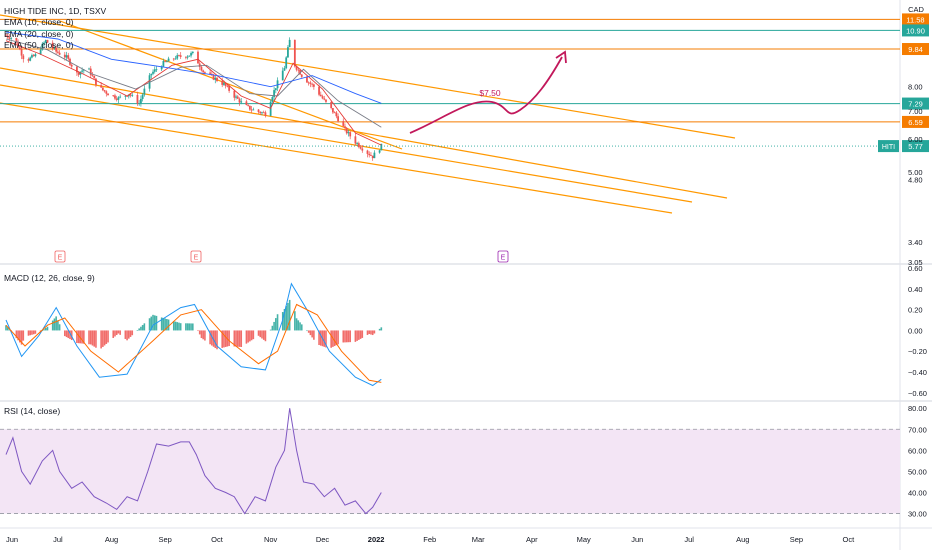 The height and width of the screenshot is (550, 932). What do you see at coordinates (39, 45) in the screenshot?
I see `legend-ema50: EMA (50, close, 0)` at bounding box center [39, 45].